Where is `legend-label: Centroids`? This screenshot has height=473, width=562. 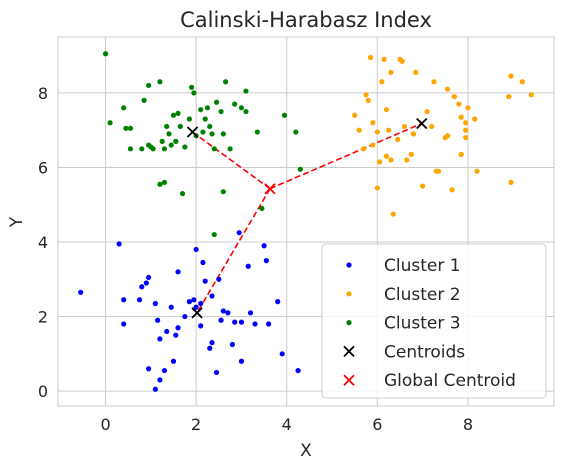
legend-label: Centroids is located at coordinates (424, 352).